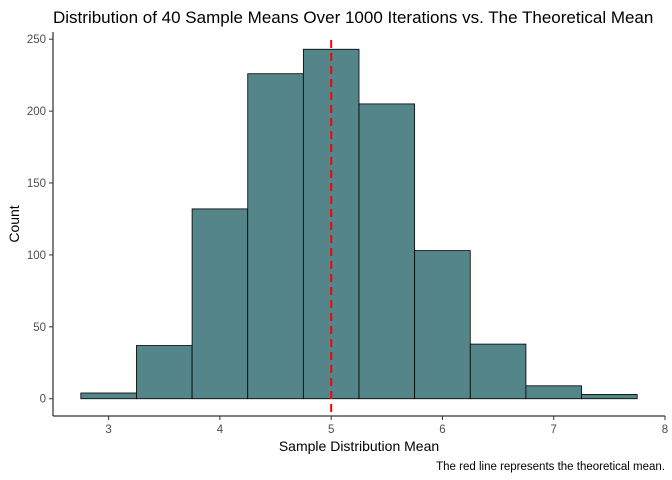  What do you see at coordinates (554, 430) in the screenshot?
I see `x-tick-label-7: 7` at bounding box center [554, 430].